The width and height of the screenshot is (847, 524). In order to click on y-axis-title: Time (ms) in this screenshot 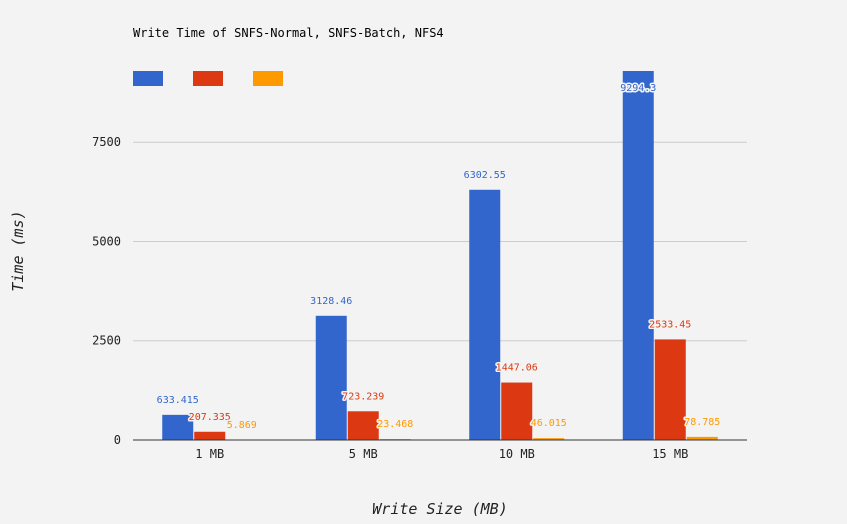, I will do `click(18, 250)`.